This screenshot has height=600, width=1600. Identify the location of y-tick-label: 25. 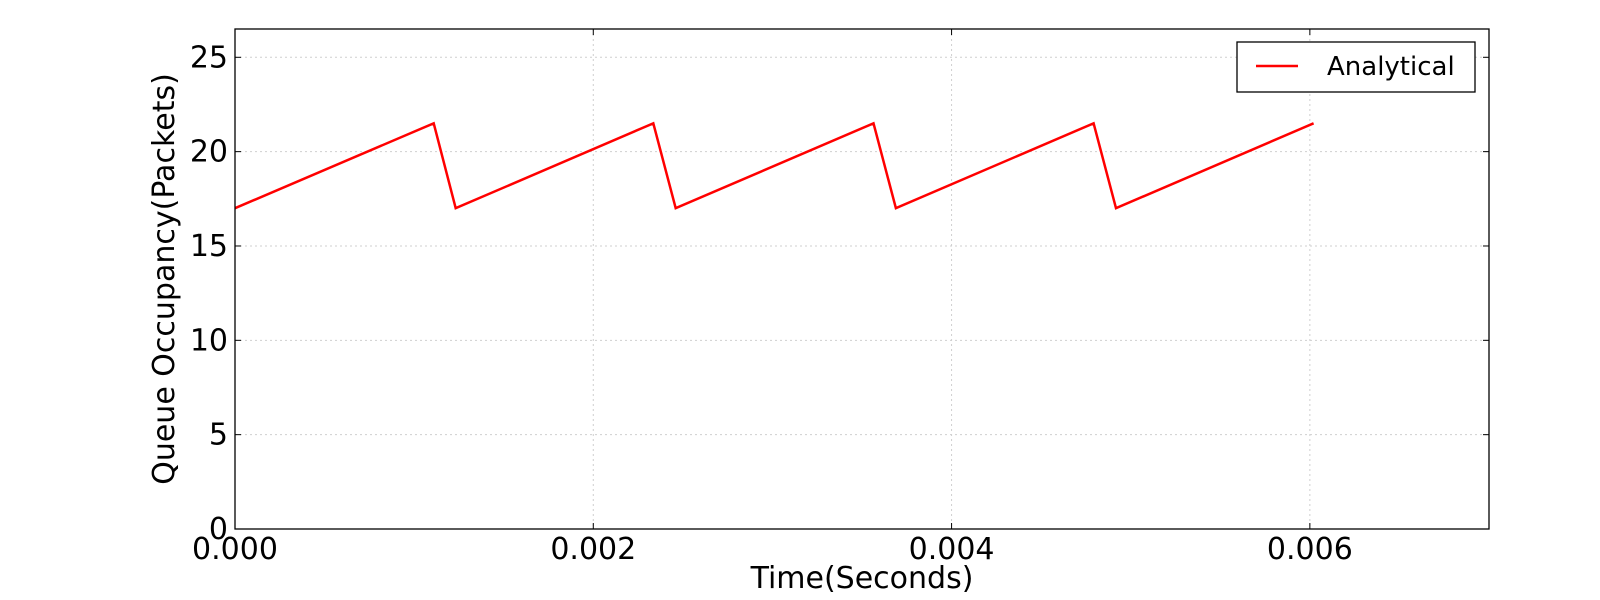
(209, 57).